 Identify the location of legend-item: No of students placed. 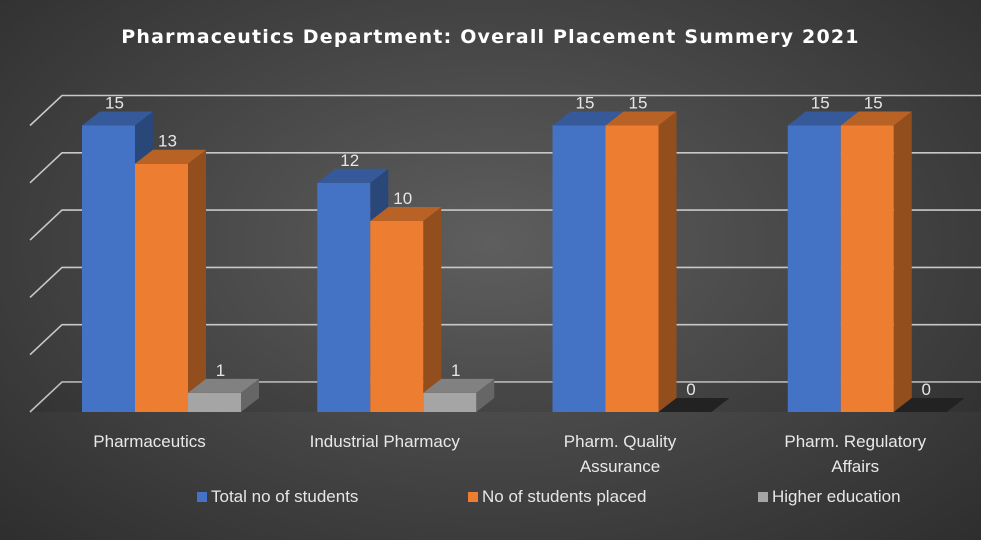
(557, 497).